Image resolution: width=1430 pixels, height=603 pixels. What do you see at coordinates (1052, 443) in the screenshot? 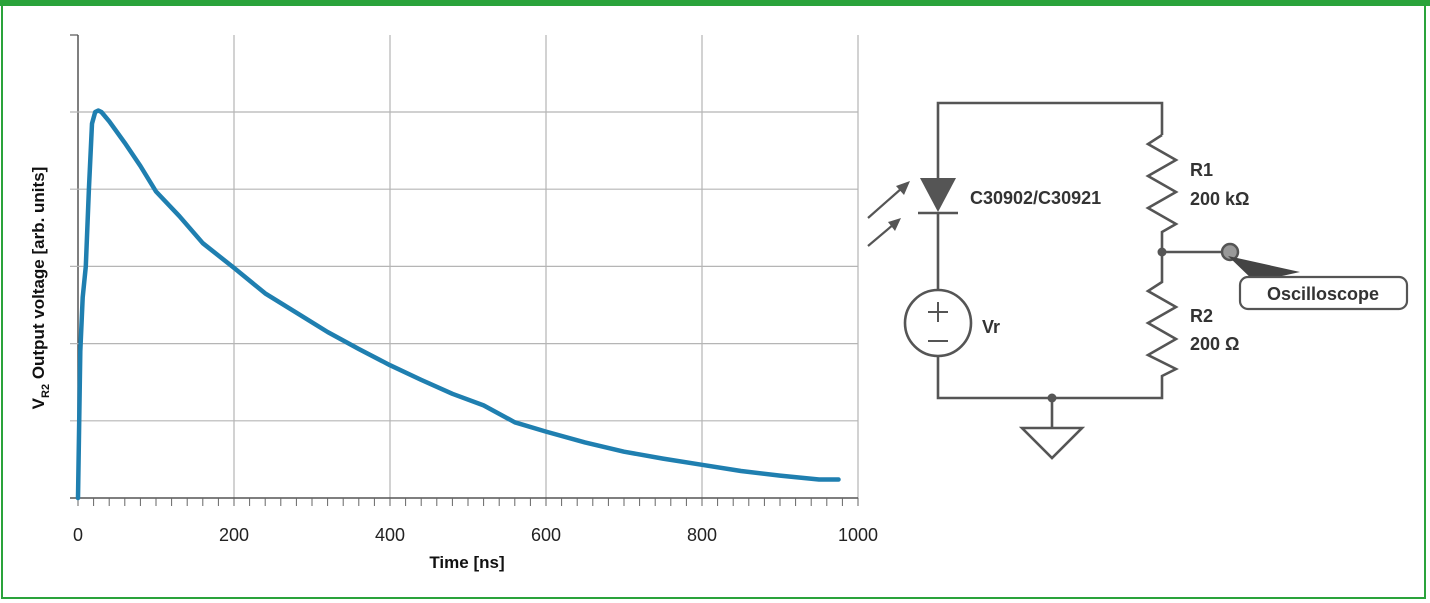
I see `ground-symbol` at bounding box center [1052, 443].